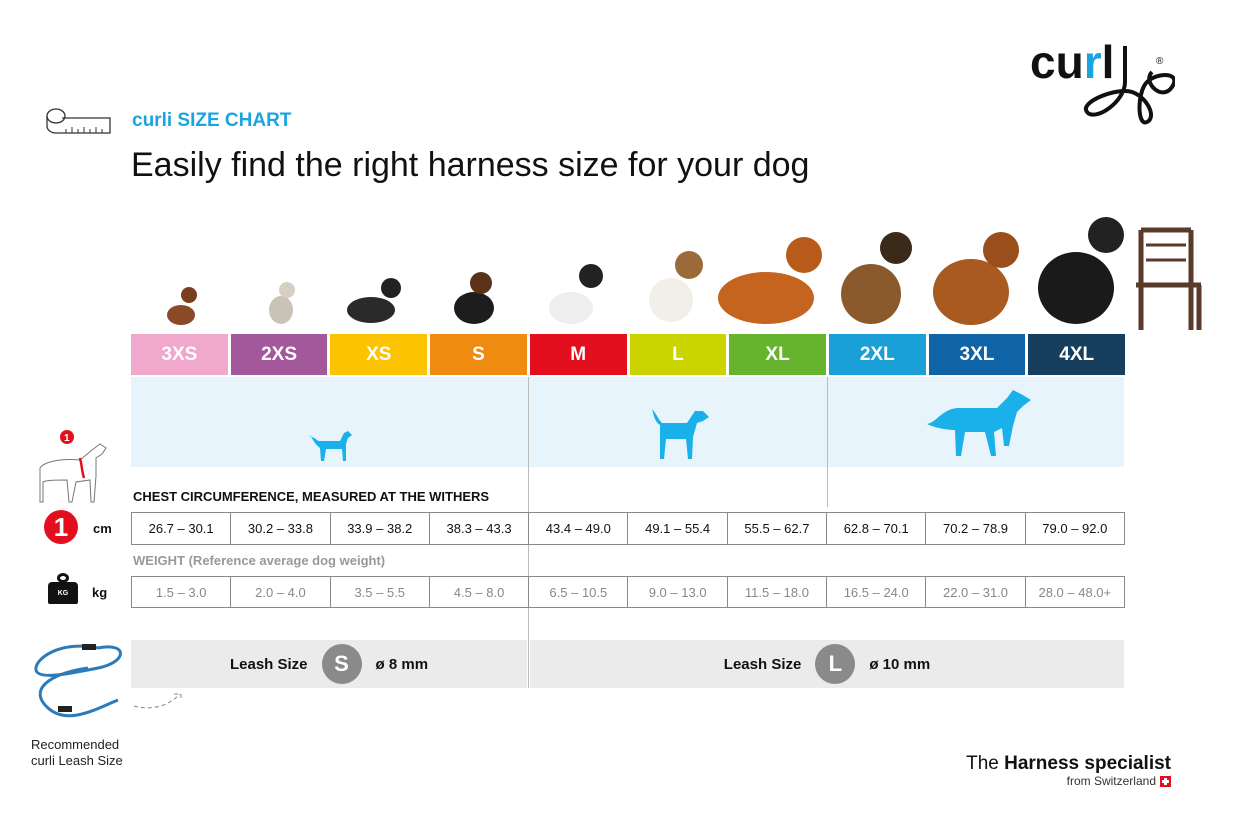  Describe the element at coordinates (578, 354) in the screenshot. I see `size-m: M` at that location.